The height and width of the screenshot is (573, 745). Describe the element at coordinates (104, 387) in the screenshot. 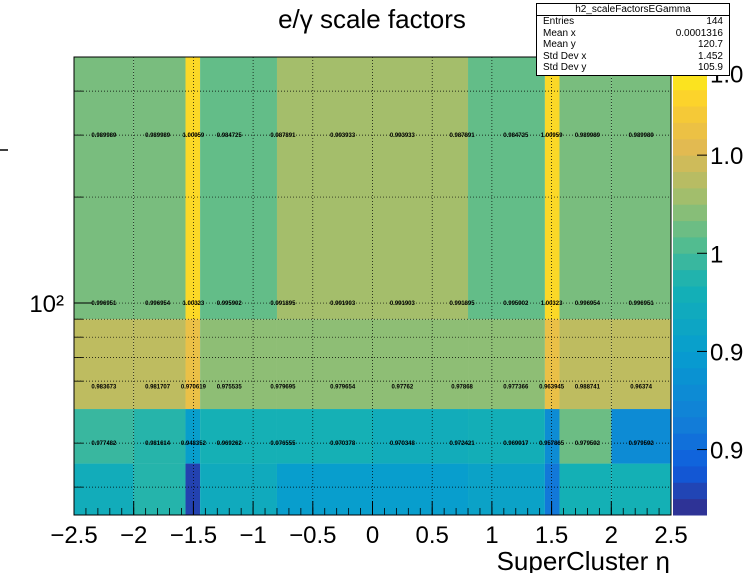

I see `cell-value-label: 0.983673` at that location.